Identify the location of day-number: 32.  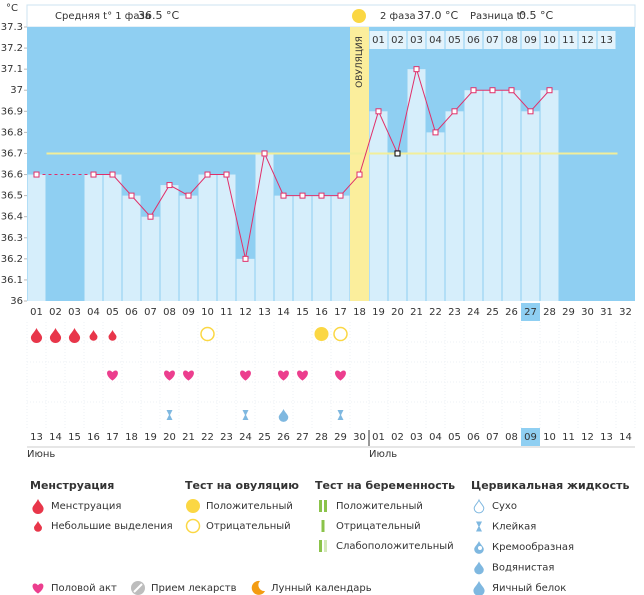
(625, 312).